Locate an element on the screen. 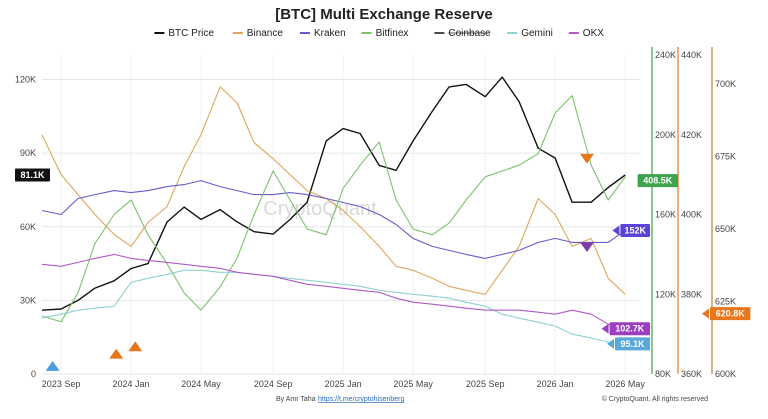 Image resolution: width=768 pixels, height=419 pixels. value-badge-2: 152K is located at coordinates (631, 230).